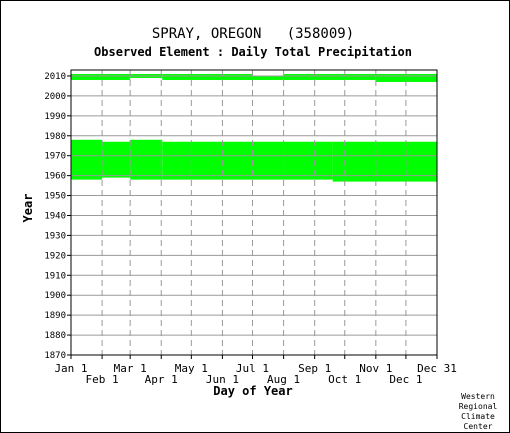  I want to click on credit-block: Western Regional Climate Center, so click(478, 411).